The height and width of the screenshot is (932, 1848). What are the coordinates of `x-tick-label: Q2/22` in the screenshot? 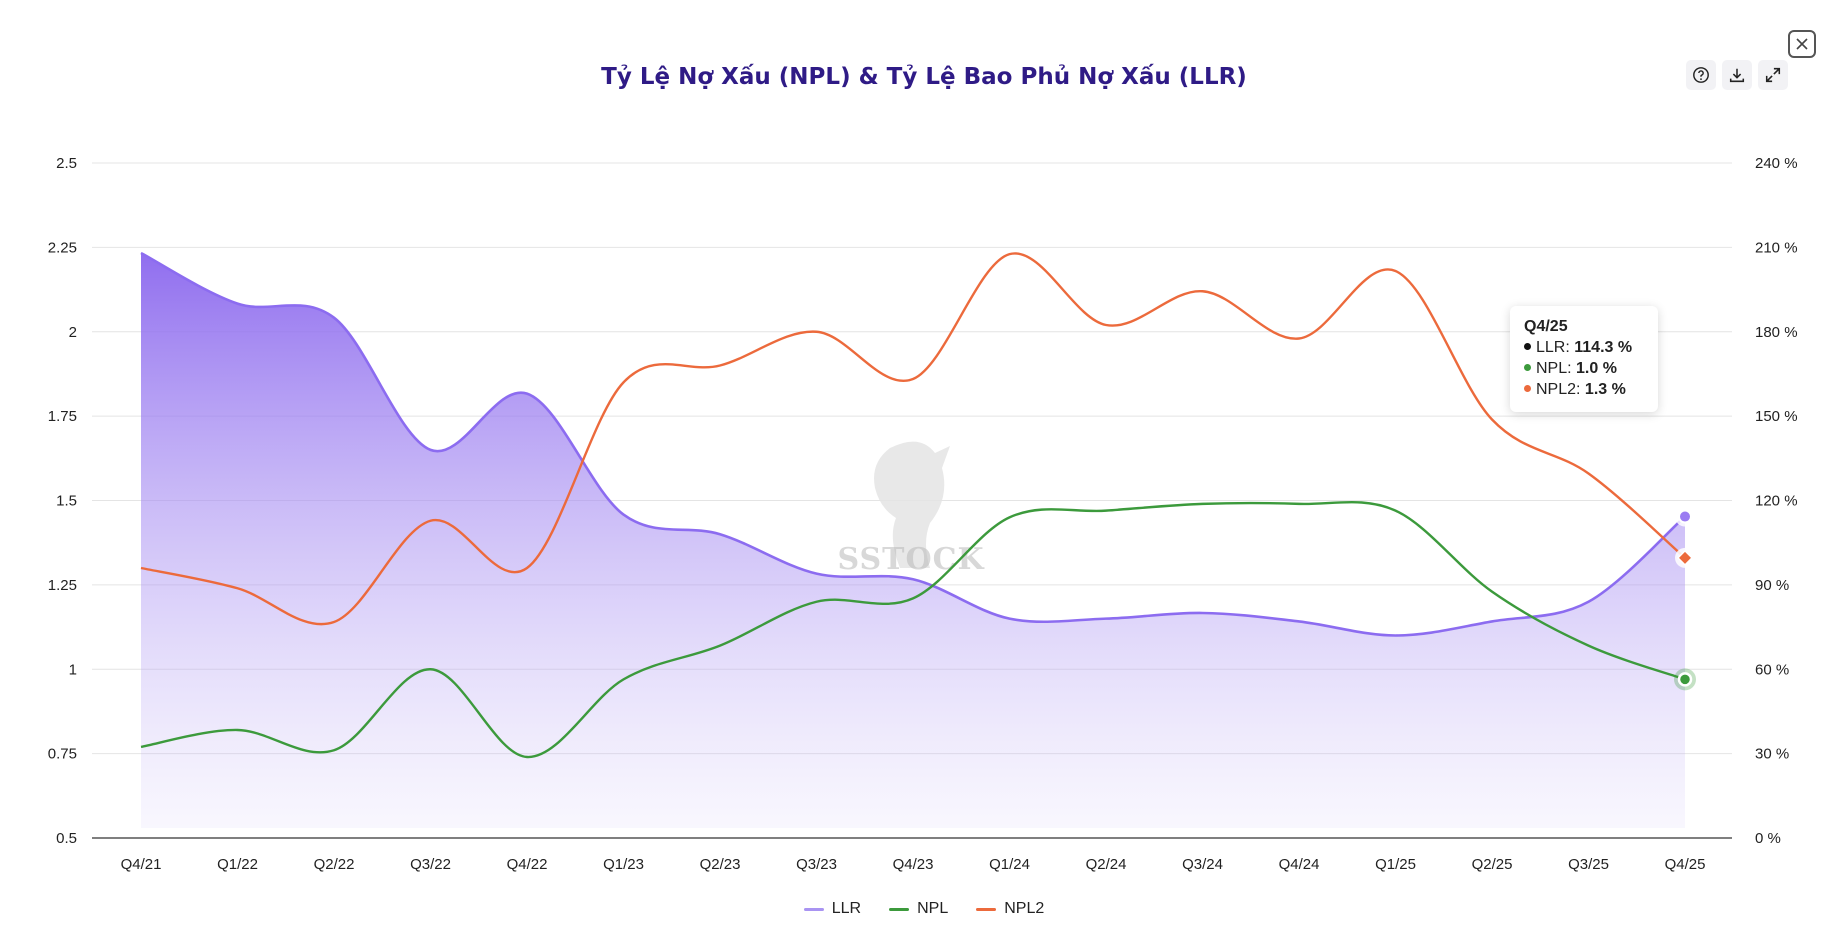 It's located at (334, 864).